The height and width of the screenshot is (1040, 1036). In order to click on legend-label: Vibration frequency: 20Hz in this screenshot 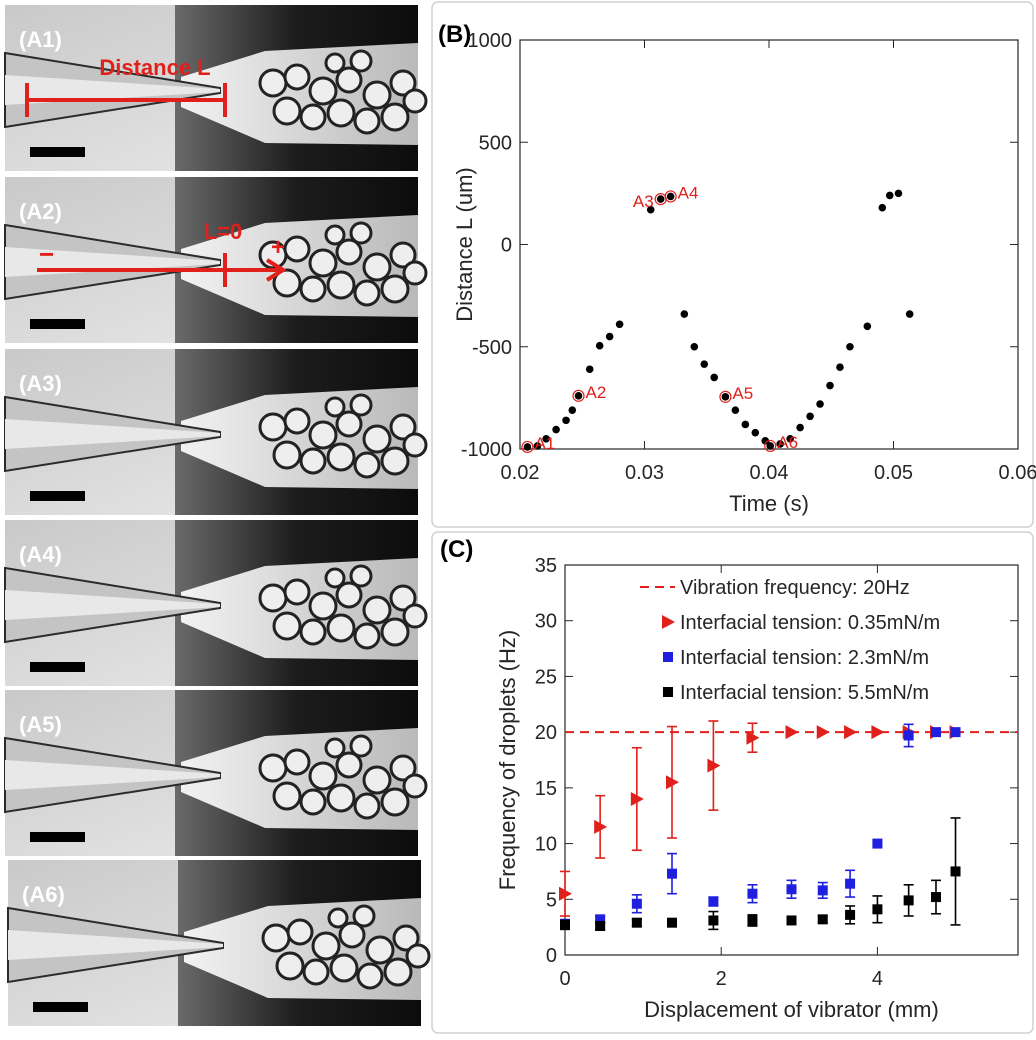, I will do `click(795, 588)`.